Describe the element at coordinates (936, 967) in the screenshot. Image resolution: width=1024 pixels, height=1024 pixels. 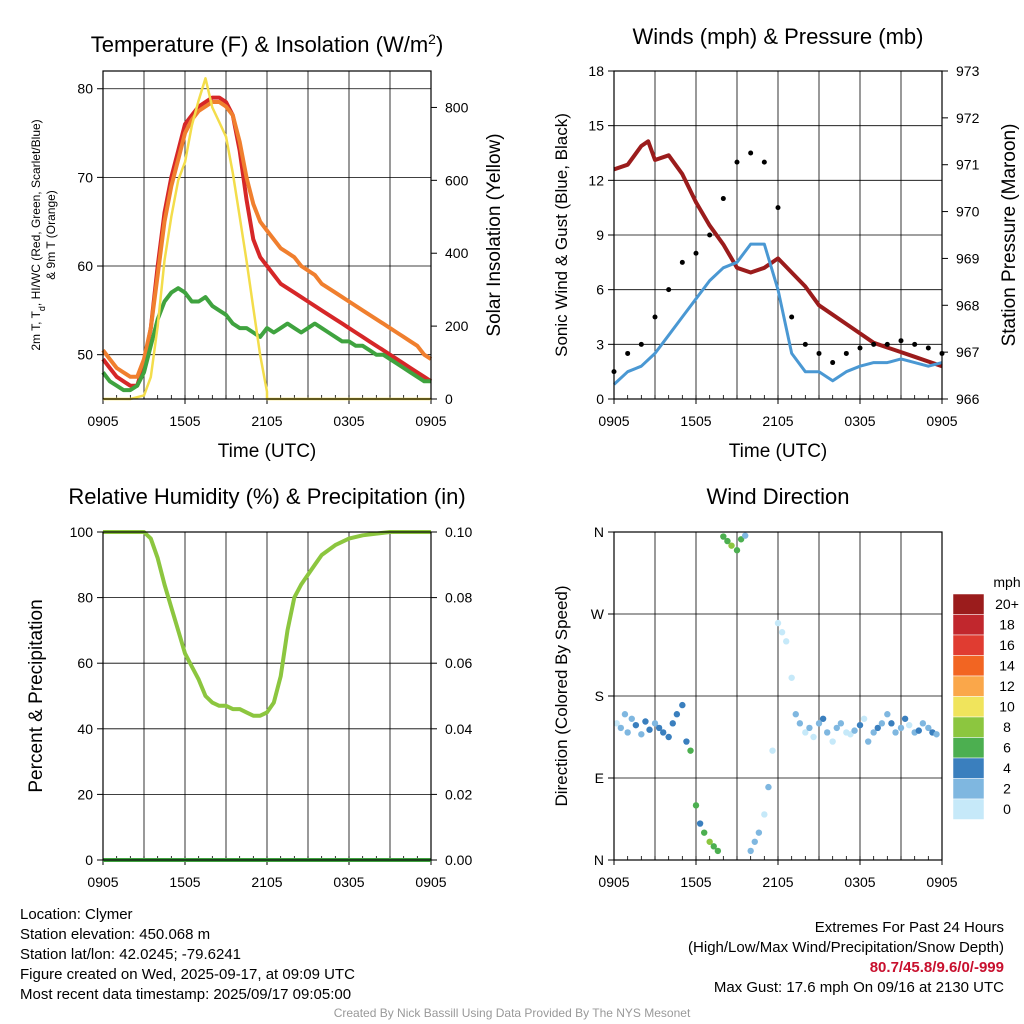
I see `extremes-values: 80.7/45.8/9.6/0/-999` at that location.